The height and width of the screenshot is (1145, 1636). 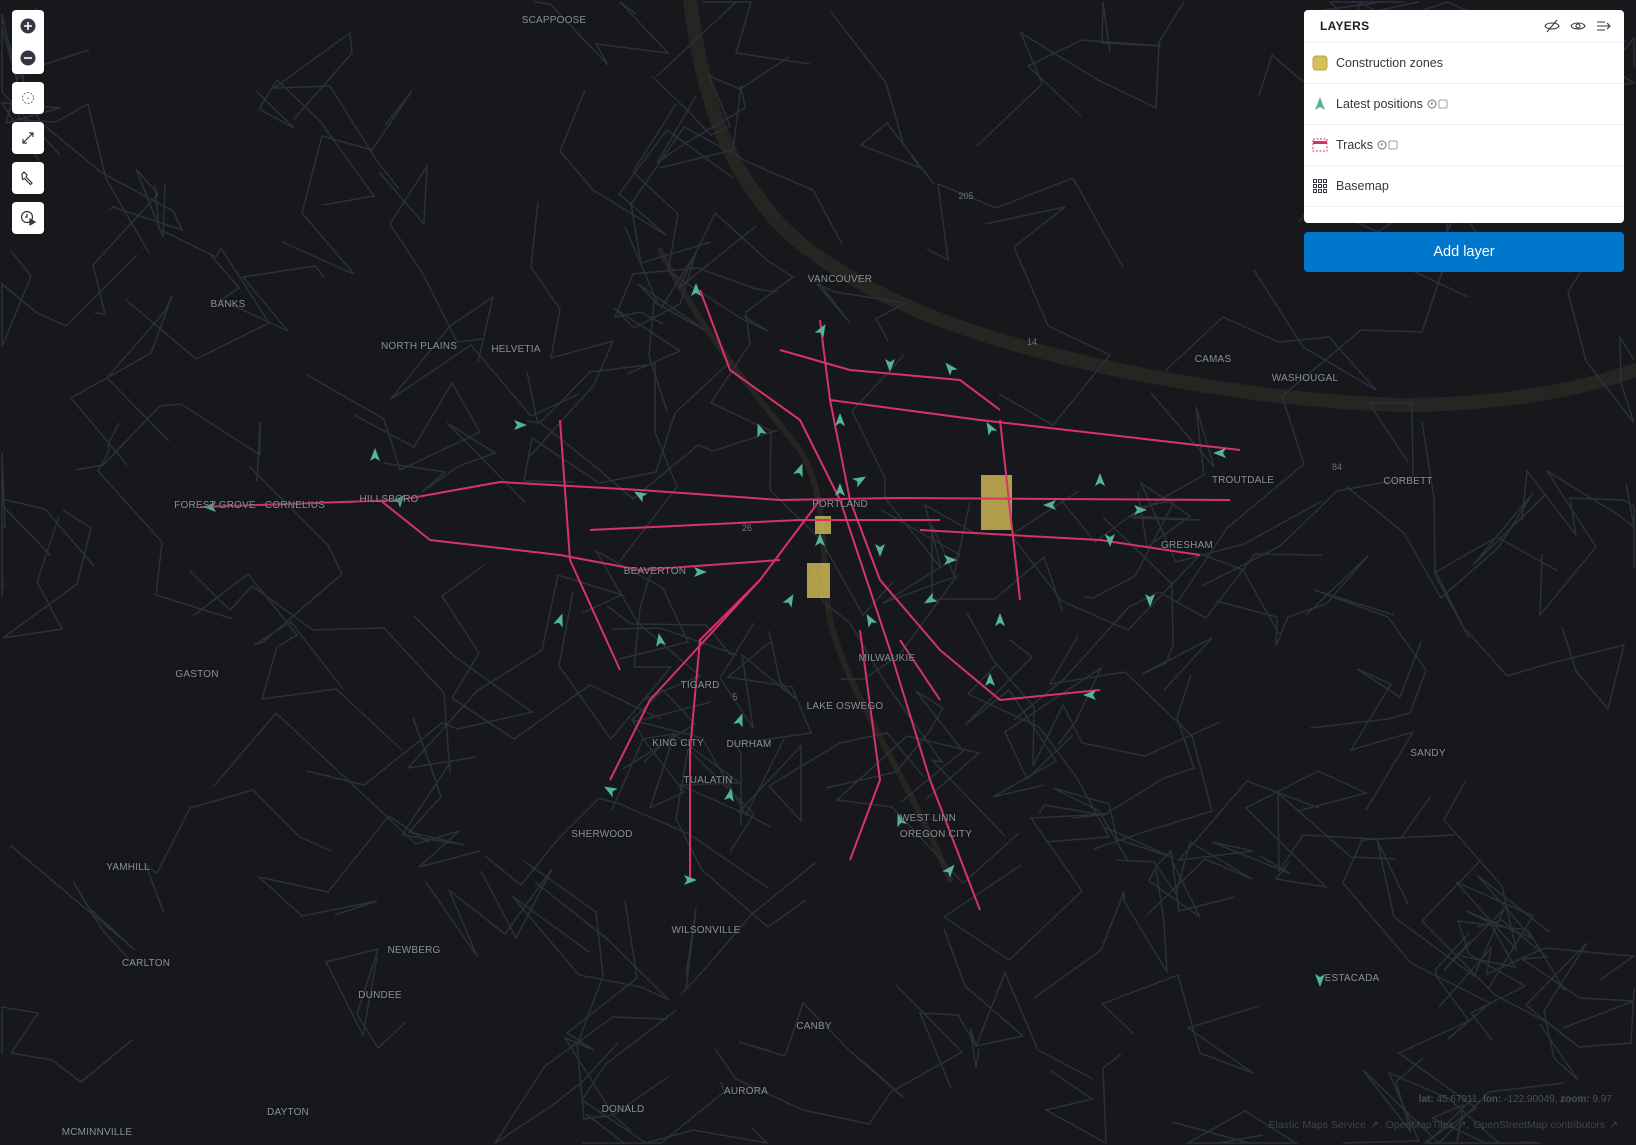 I want to click on grid-icon, so click(x=1320, y=186).